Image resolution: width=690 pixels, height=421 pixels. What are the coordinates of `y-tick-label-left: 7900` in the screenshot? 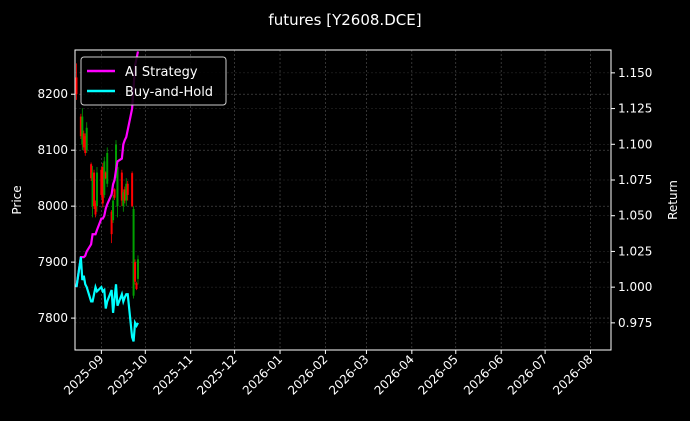 It's located at (52, 262).